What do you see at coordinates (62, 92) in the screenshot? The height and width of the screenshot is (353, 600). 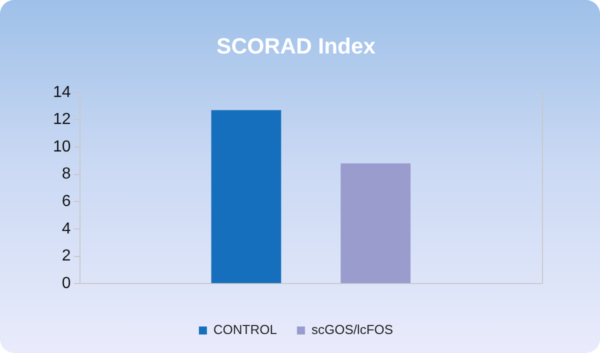 I see `y-tick-label: 14` at bounding box center [62, 92].